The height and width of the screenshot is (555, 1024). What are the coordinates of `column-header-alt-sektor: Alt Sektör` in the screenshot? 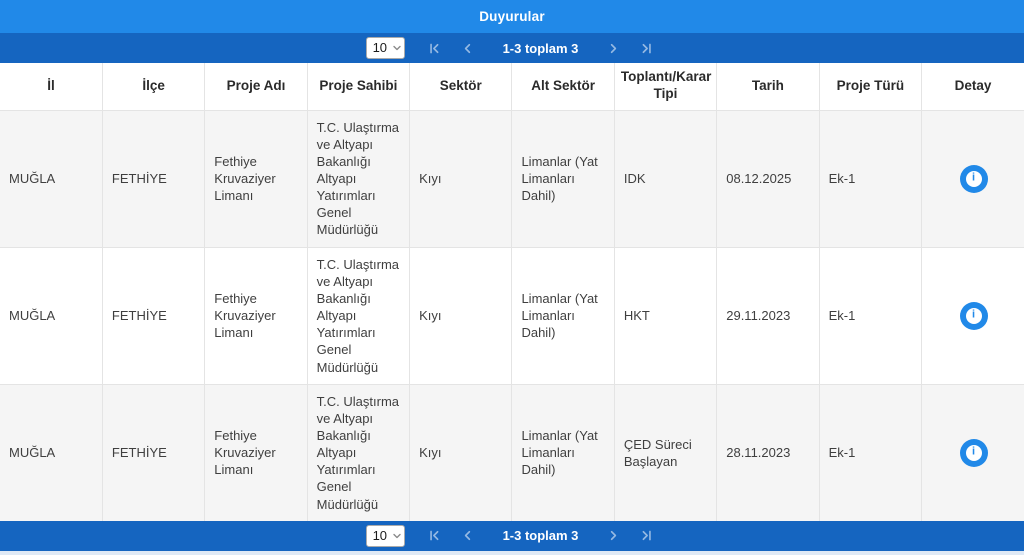 It's located at (563, 87).